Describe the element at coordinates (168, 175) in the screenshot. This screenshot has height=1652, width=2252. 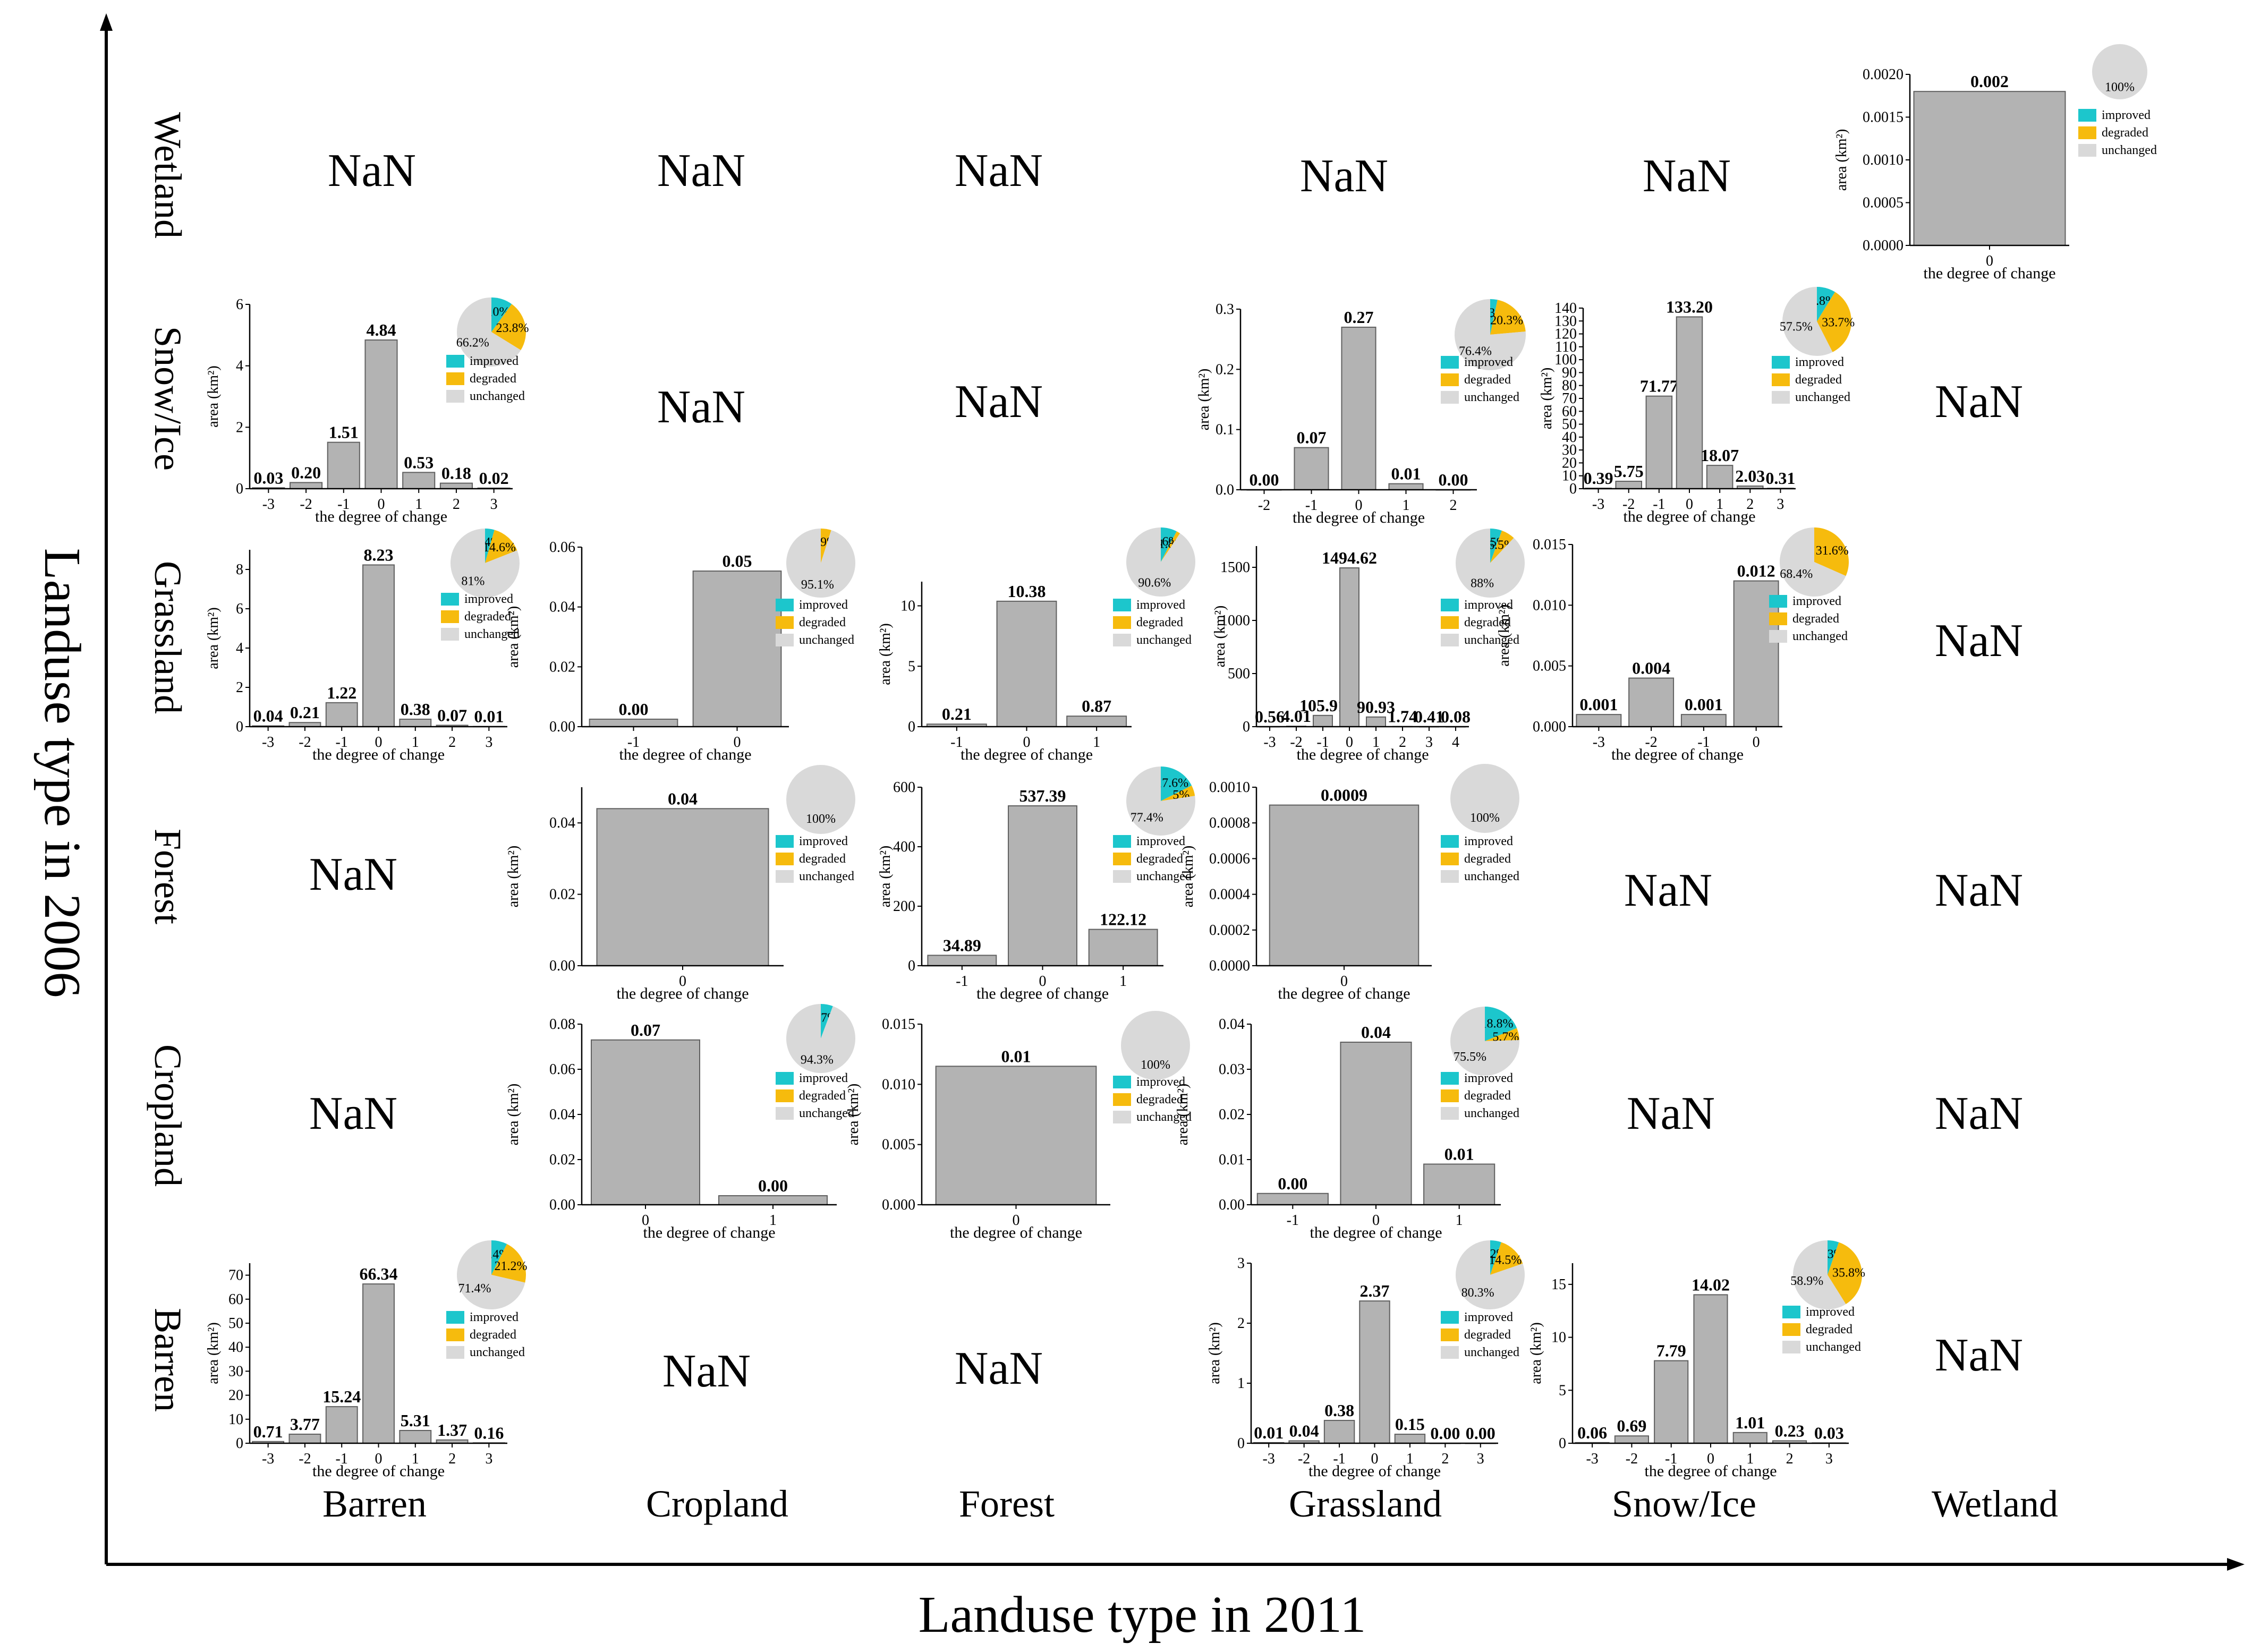
I see `row-label-wetland: Wetland` at that location.